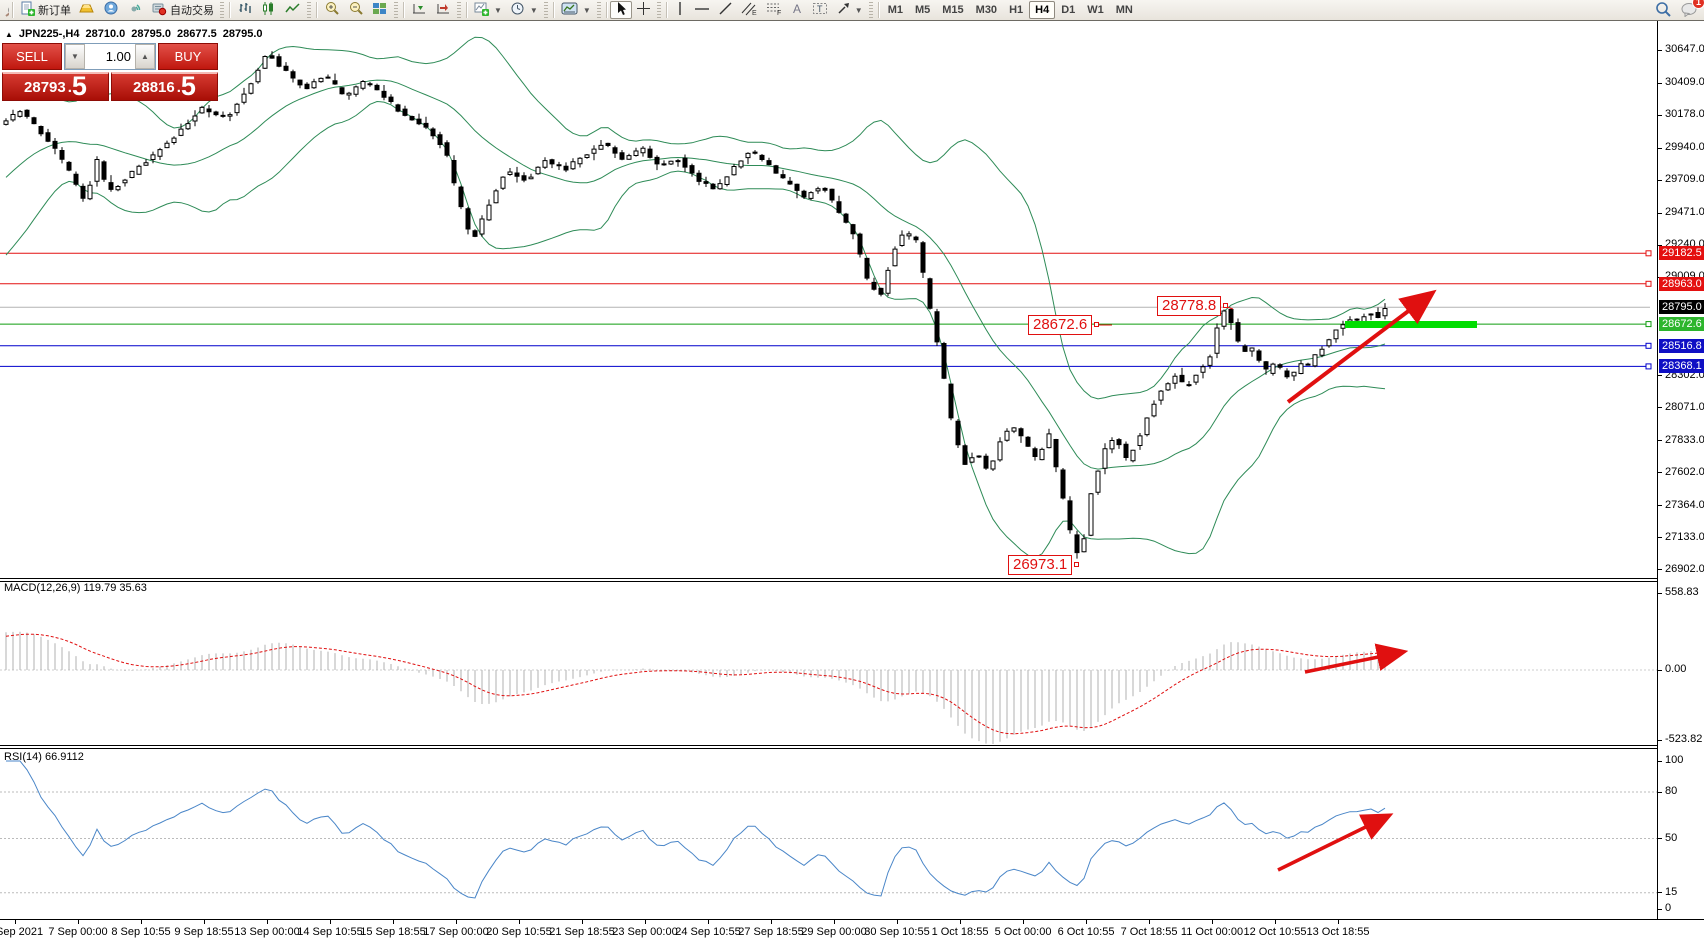  Describe the element at coordinates (779, 13) in the screenshot. I see `svg-text: F` at that location.